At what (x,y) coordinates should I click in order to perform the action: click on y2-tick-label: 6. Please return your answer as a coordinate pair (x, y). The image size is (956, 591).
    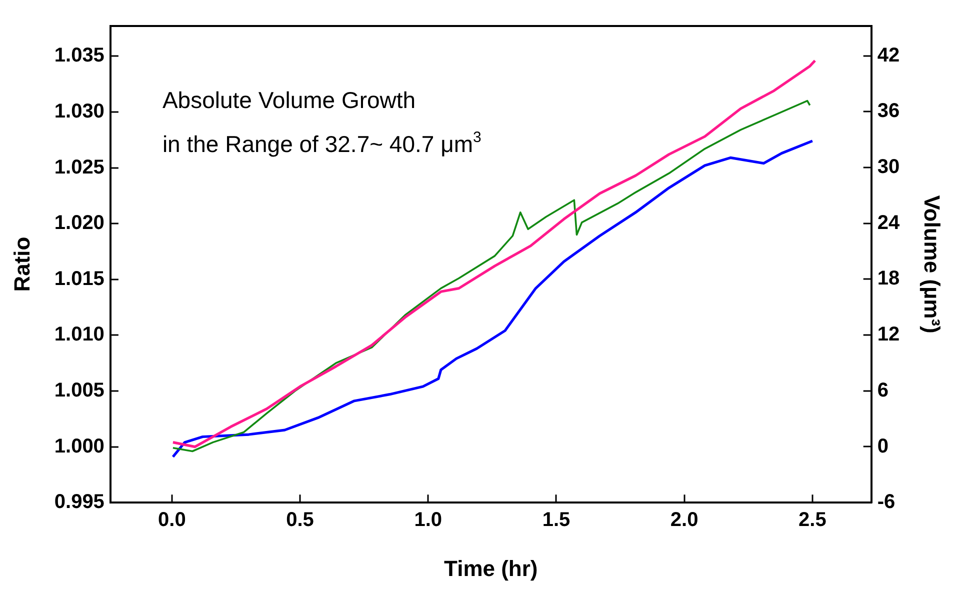
    Looking at the image, I should click on (882, 390).